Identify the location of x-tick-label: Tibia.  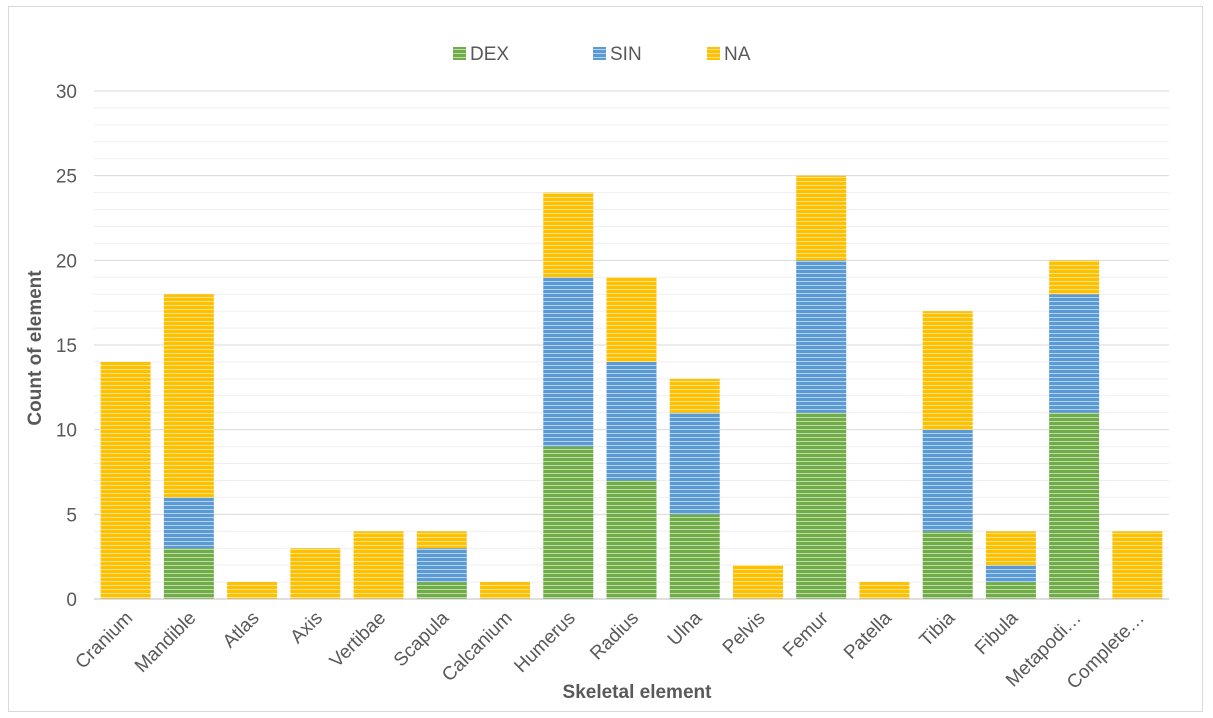
(938, 629).